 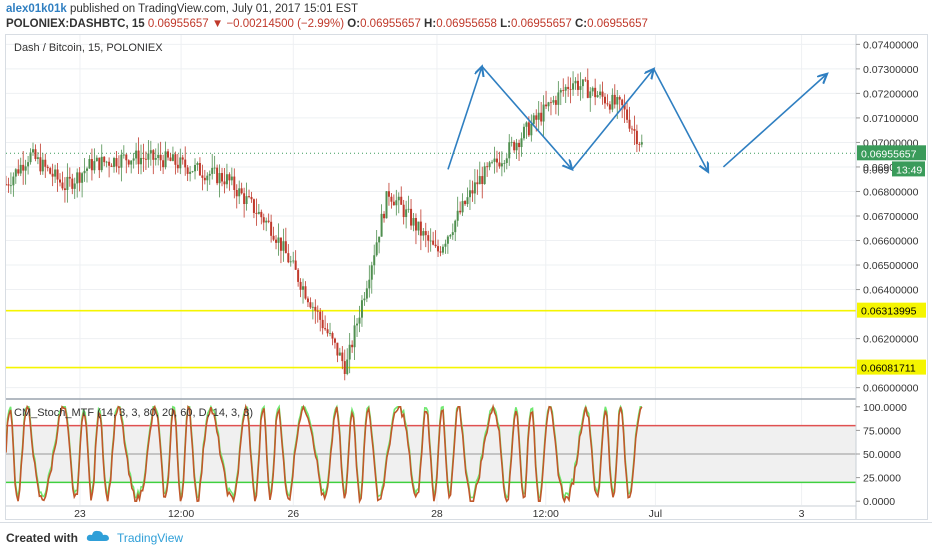 I want to click on author-link: alex01k01k, so click(x=36, y=9).